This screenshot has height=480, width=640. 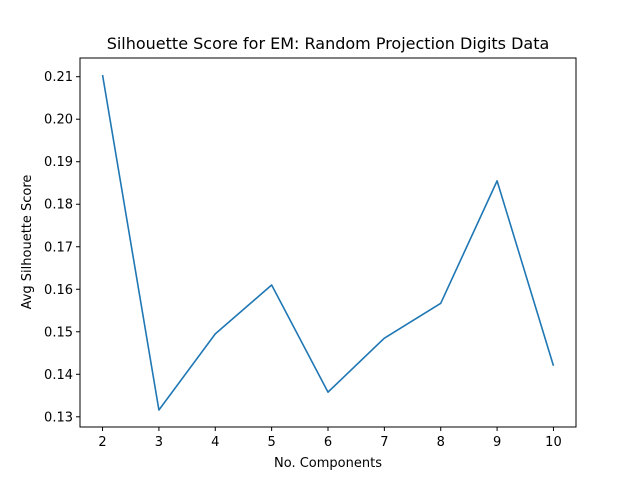 I want to click on x-tick-label: 3, so click(x=159, y=442).